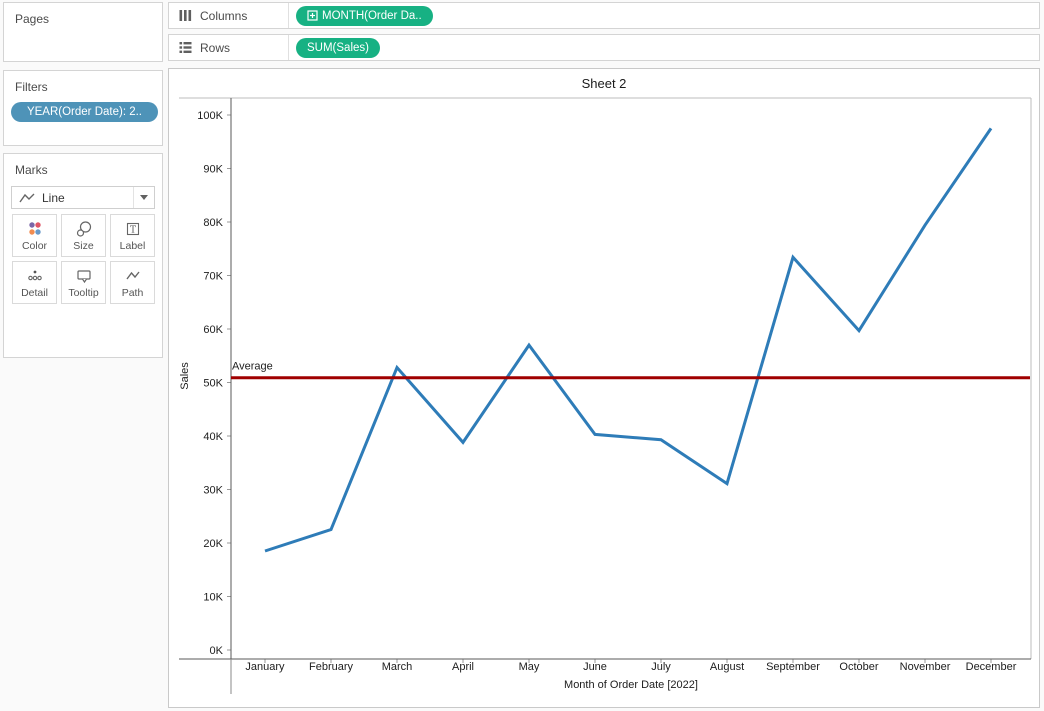 This screenshot has height=711, width=1044. Describe the element at coordinates (83, 197) in the screenshot. I see `mark-type-dropdown: Line` at that location.